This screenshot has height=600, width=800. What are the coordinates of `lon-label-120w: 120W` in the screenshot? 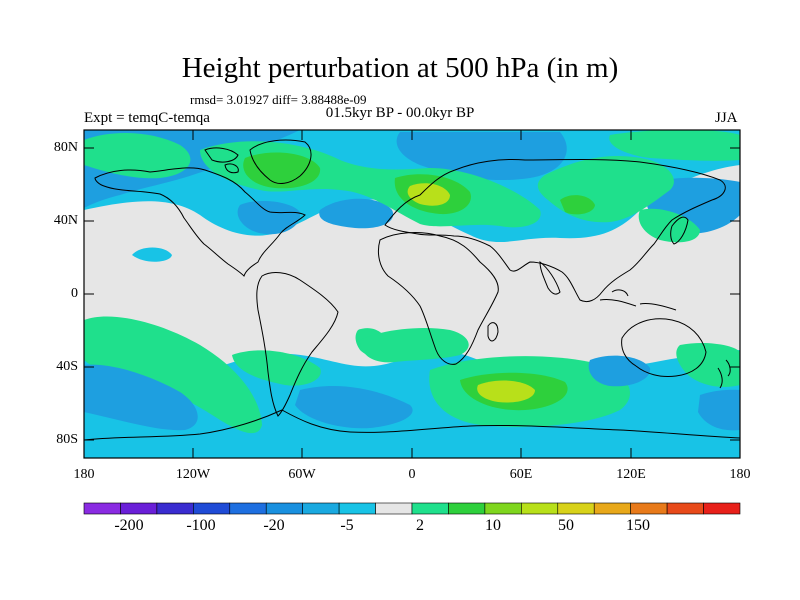 It's located at (193, 474).